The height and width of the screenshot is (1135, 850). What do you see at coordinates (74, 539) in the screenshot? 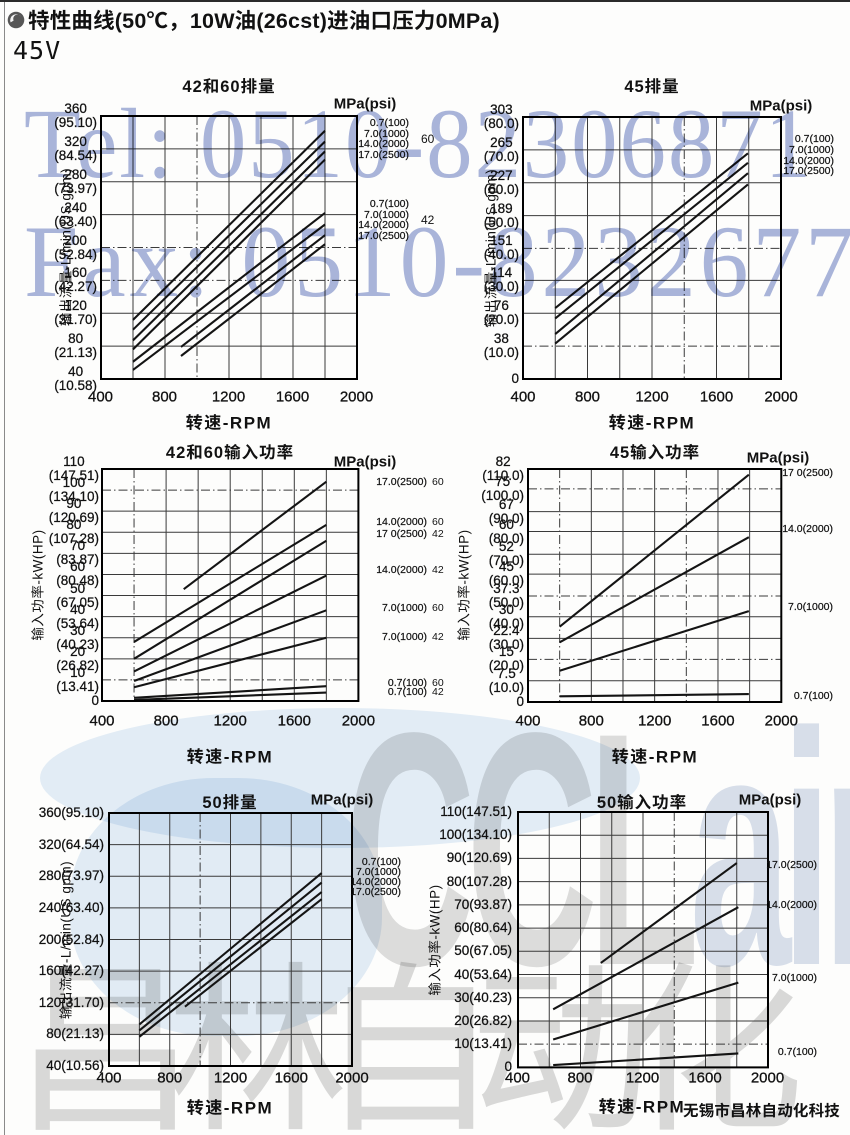
I see `y-tick-sub-label: (107.28)` at bounding box center [74, 539].